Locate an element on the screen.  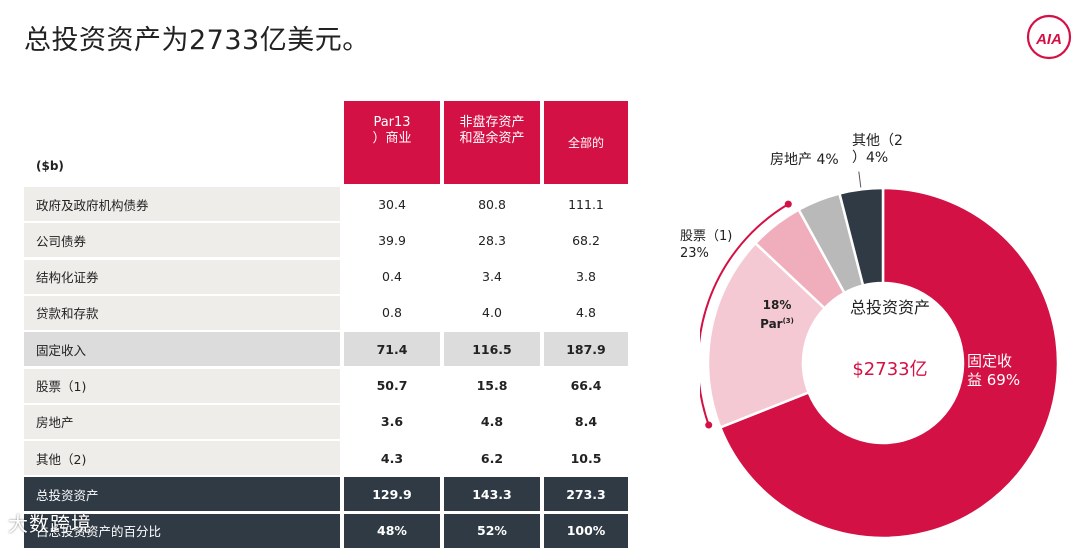
row-label: 贷款和存款 is located at coordinates (182, 312).